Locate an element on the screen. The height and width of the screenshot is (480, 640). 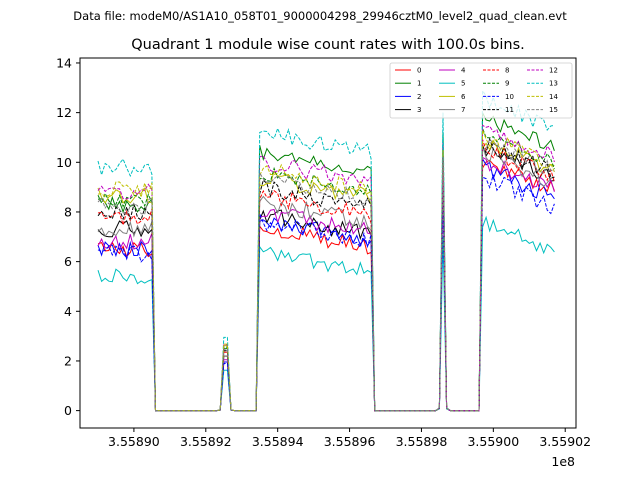
legend-label: 10 is located at coordinates (509, 97).